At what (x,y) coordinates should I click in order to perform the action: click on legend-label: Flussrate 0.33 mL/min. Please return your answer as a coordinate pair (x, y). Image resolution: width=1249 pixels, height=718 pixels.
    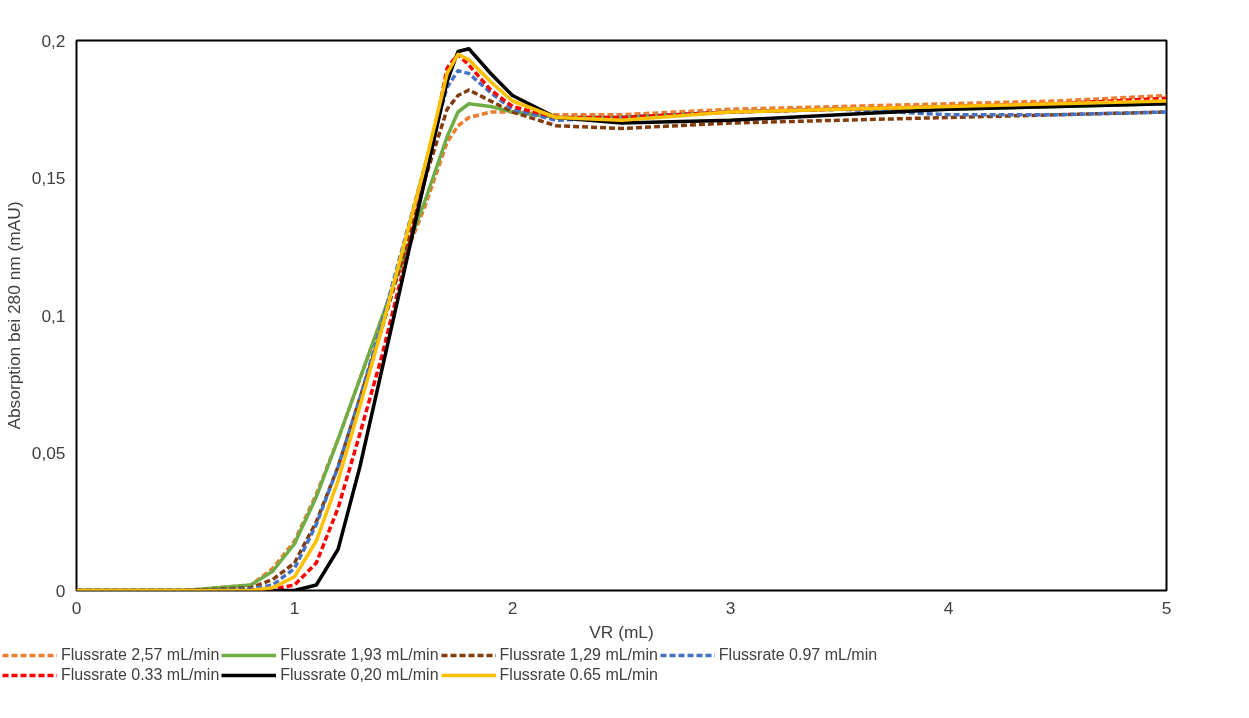
    Looking at the image, I should click on (140, 675).